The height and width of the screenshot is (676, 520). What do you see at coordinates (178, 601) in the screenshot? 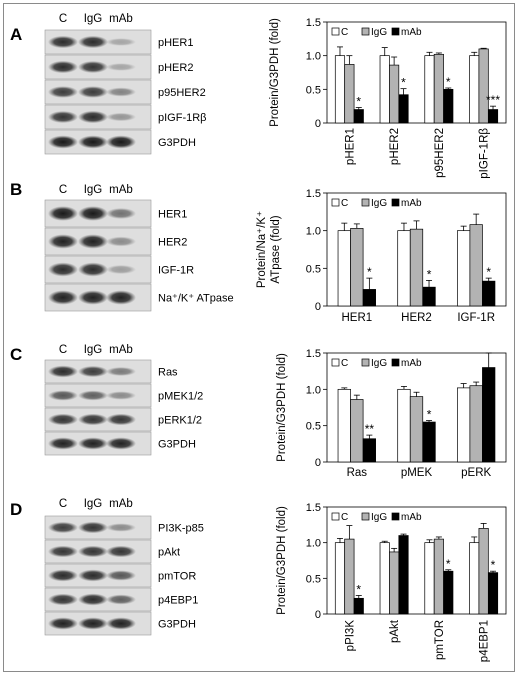
I see `band-label: p4EBP1` at bounding box center [178, 601].